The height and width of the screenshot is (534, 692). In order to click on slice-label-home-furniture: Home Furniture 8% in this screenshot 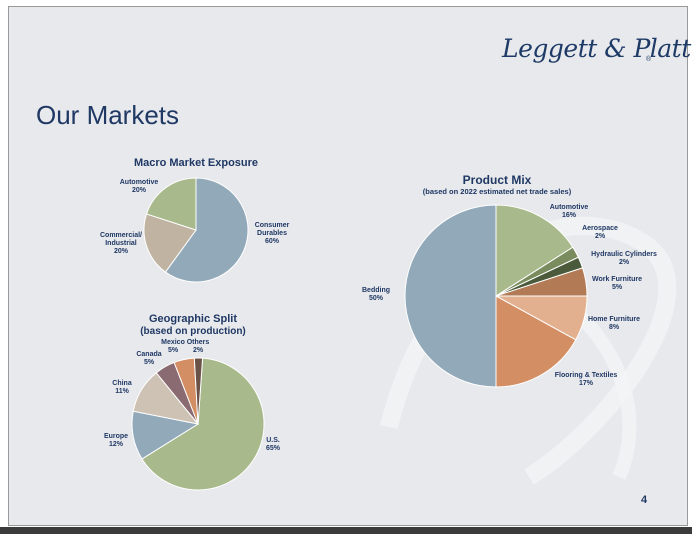, I will do `click(614, 323)`.